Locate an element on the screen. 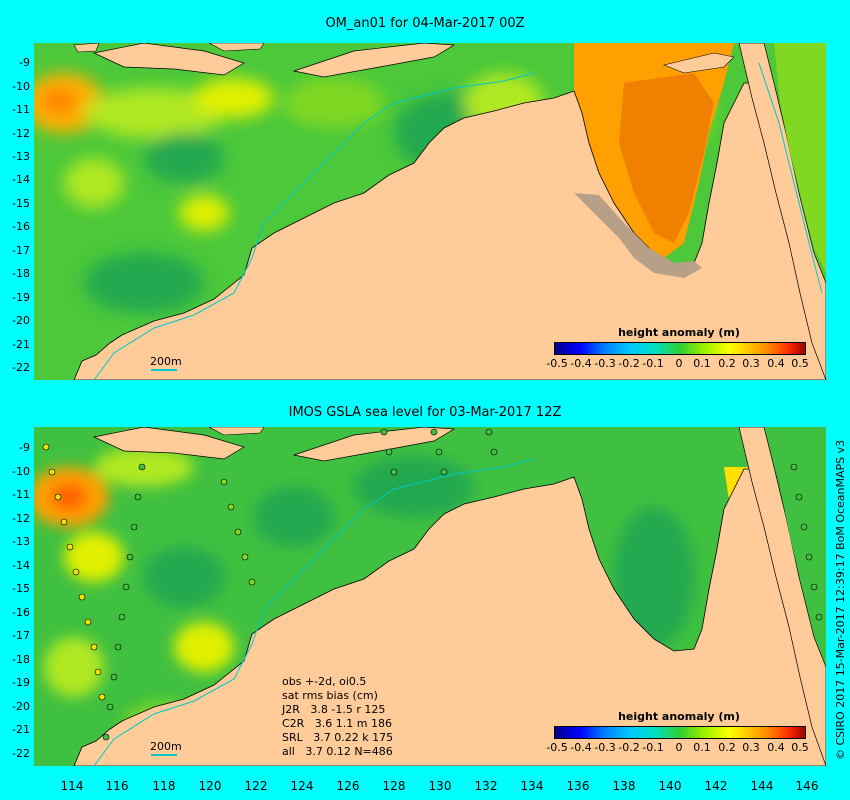 This screenshot has height=800, width=850. stats-line: sat rms bias (cm) is located at coordinates (330, 695).